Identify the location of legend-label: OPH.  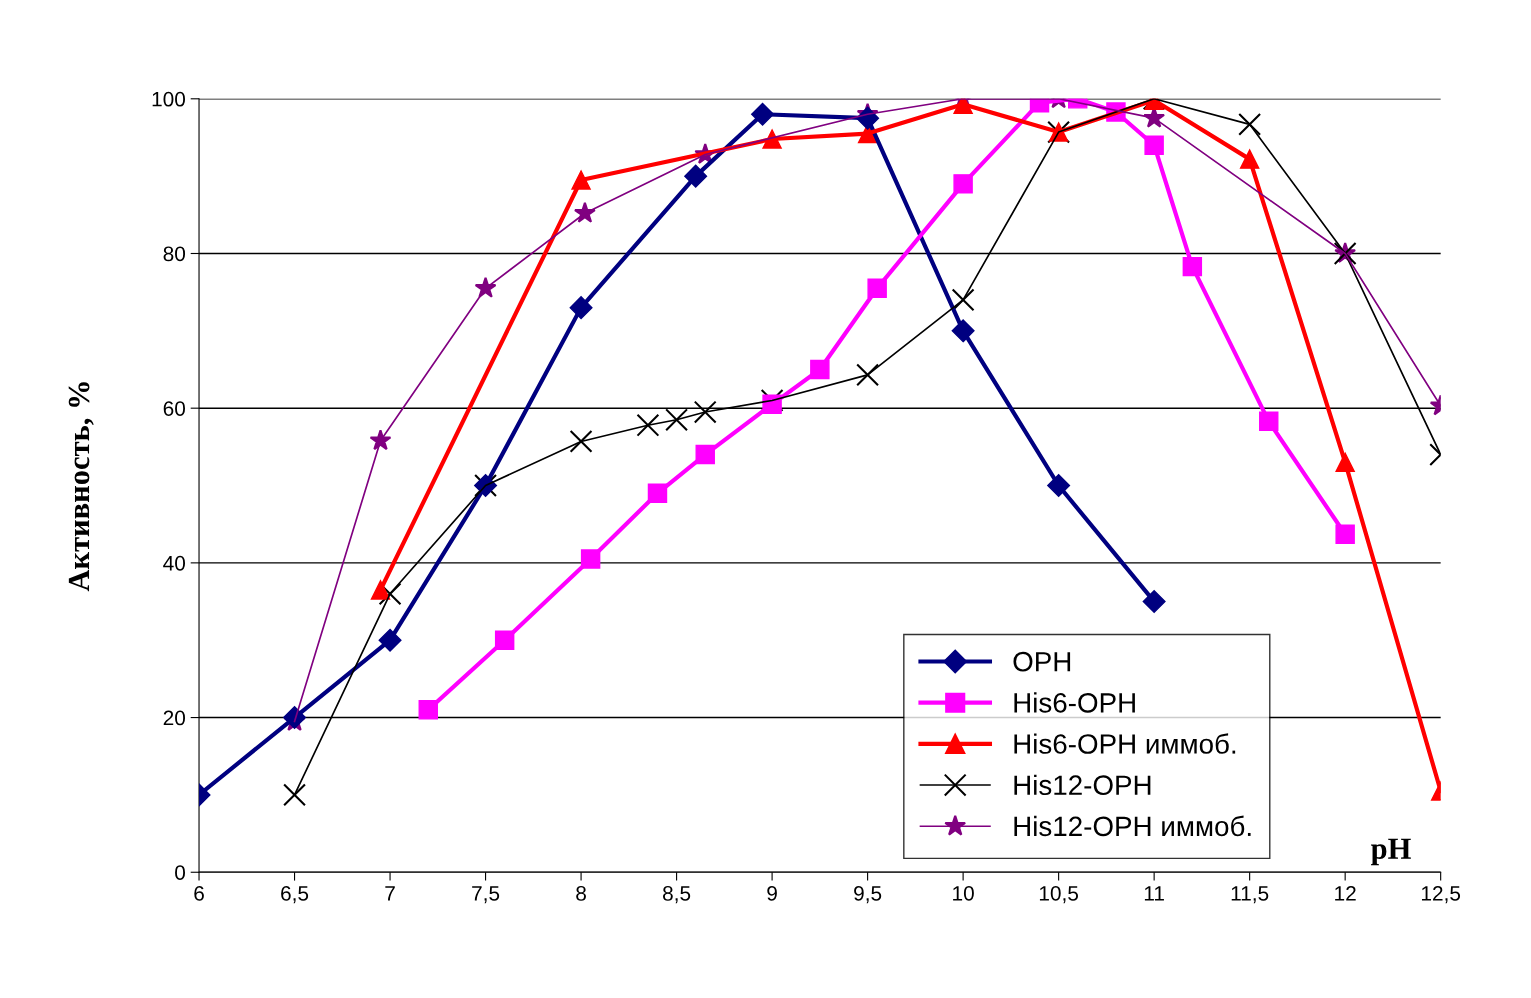
(1042, 661).